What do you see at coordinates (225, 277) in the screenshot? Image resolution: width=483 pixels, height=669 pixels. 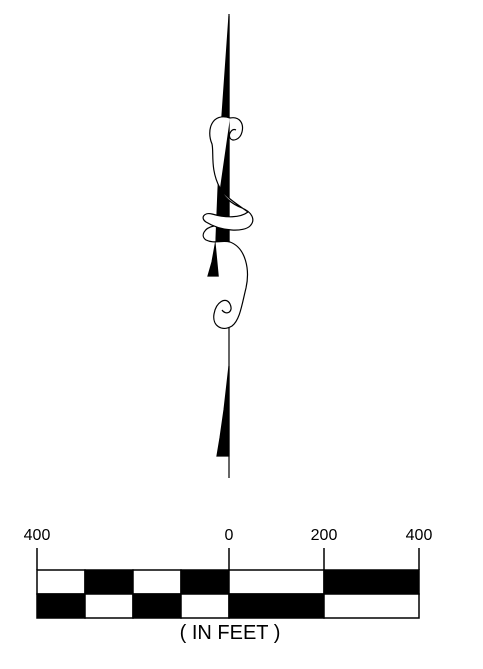 I see `north-arrow-lower-scroll` at bounding box center [225, 277].